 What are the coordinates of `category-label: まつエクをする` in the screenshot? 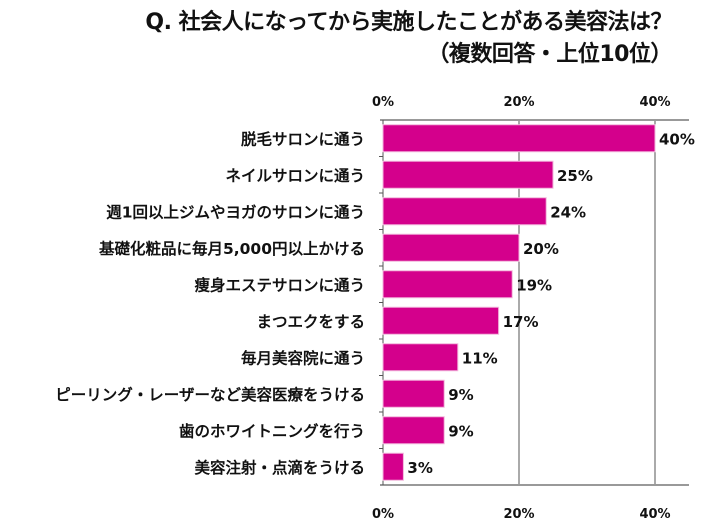 It's located at (310, 322).